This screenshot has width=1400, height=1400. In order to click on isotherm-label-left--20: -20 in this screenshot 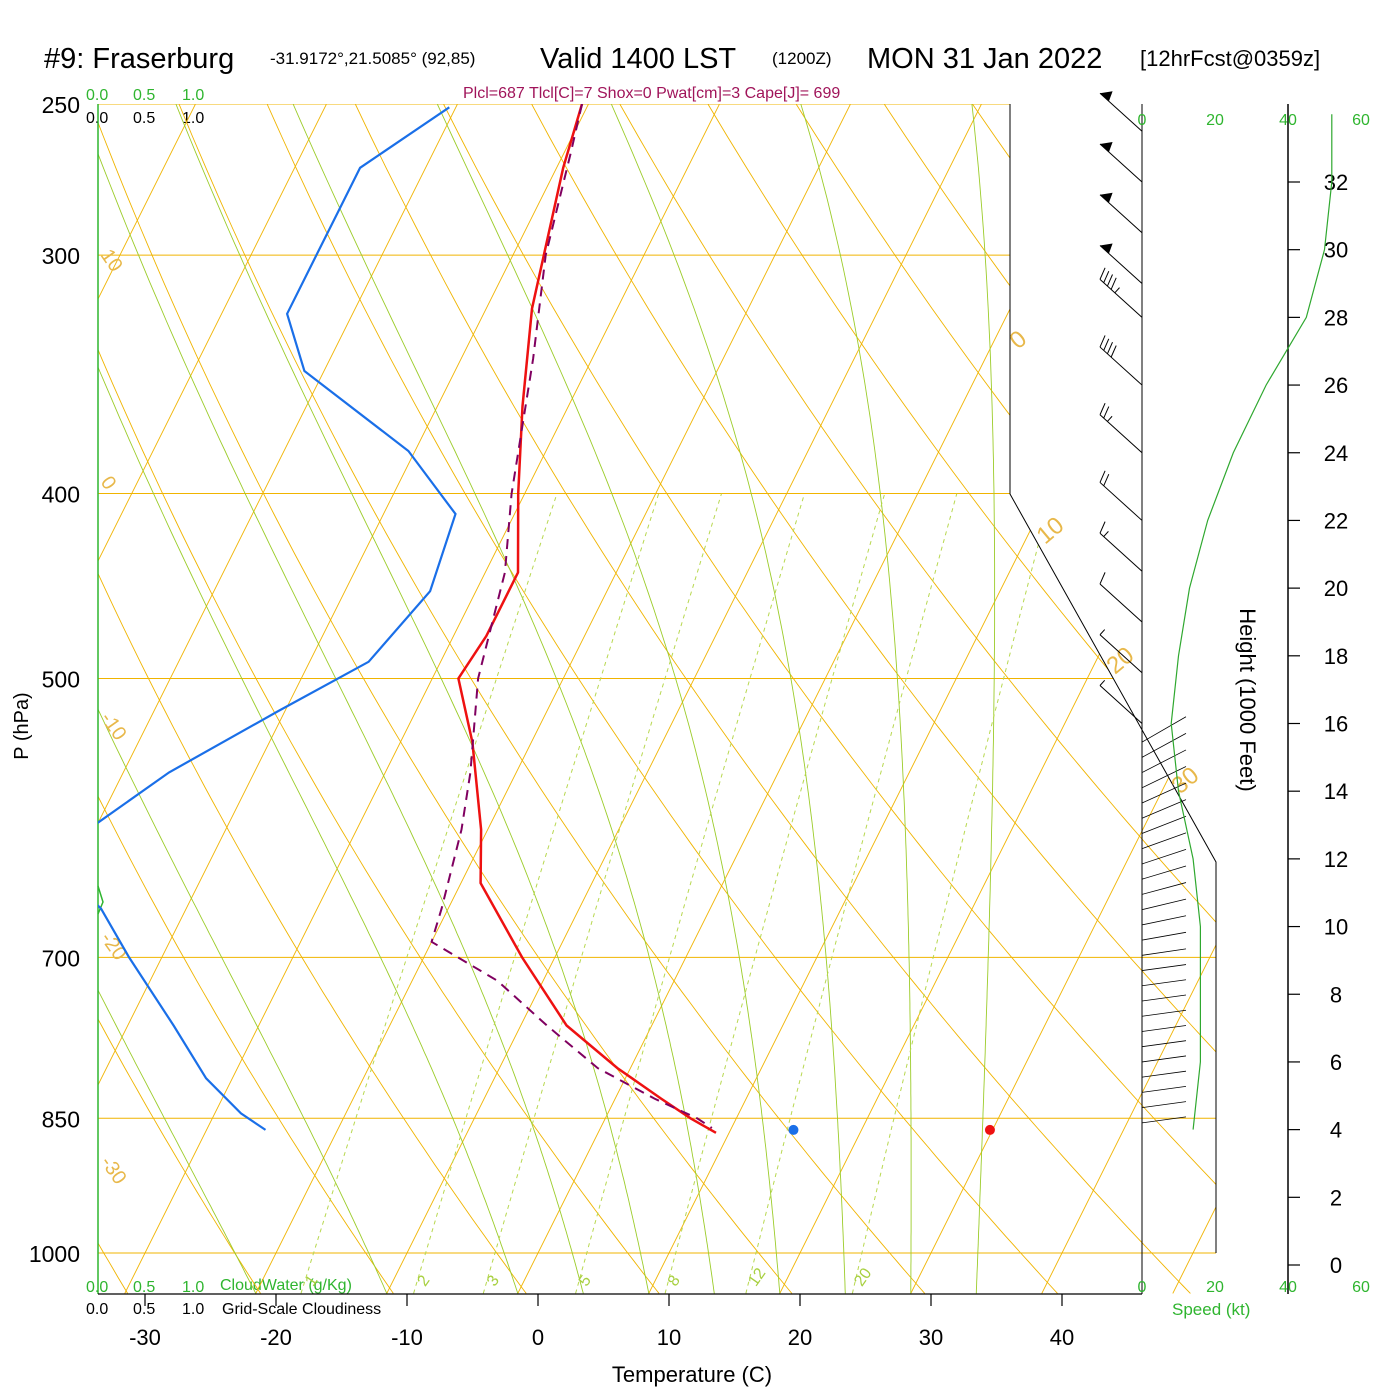, I will do `click(113, 946)`.